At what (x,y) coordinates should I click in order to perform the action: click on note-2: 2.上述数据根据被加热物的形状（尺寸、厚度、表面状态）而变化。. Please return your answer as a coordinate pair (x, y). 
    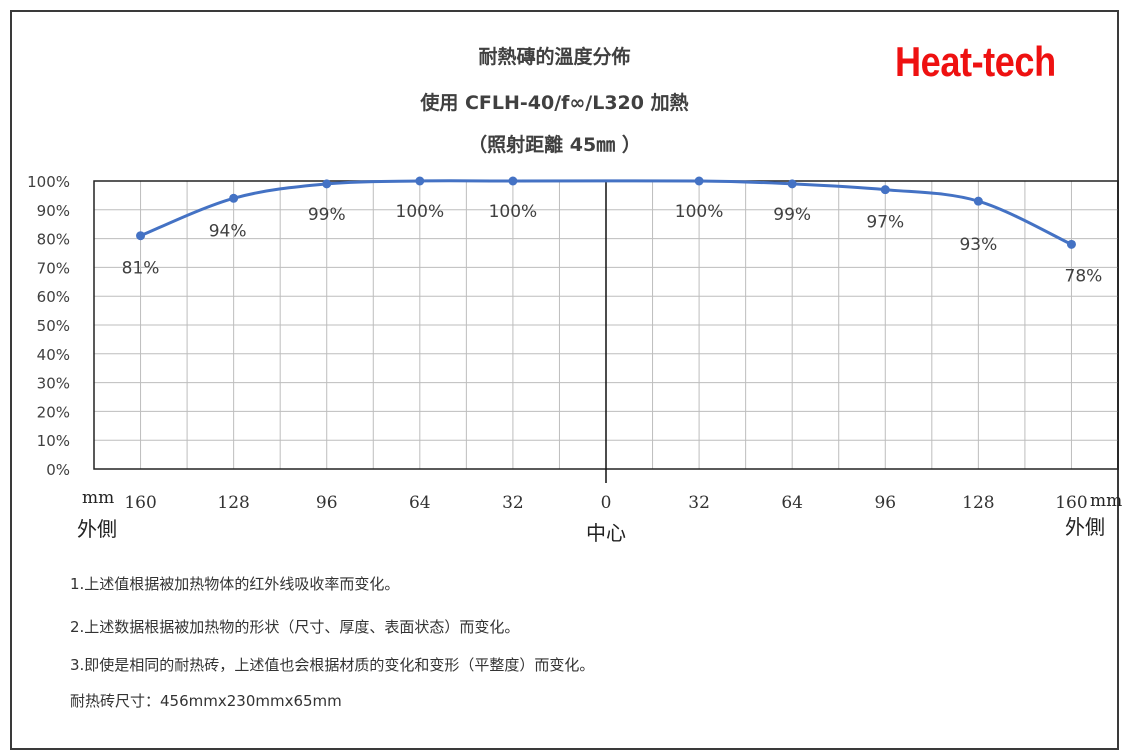
    Looking at the image, I should click on (295, 627).